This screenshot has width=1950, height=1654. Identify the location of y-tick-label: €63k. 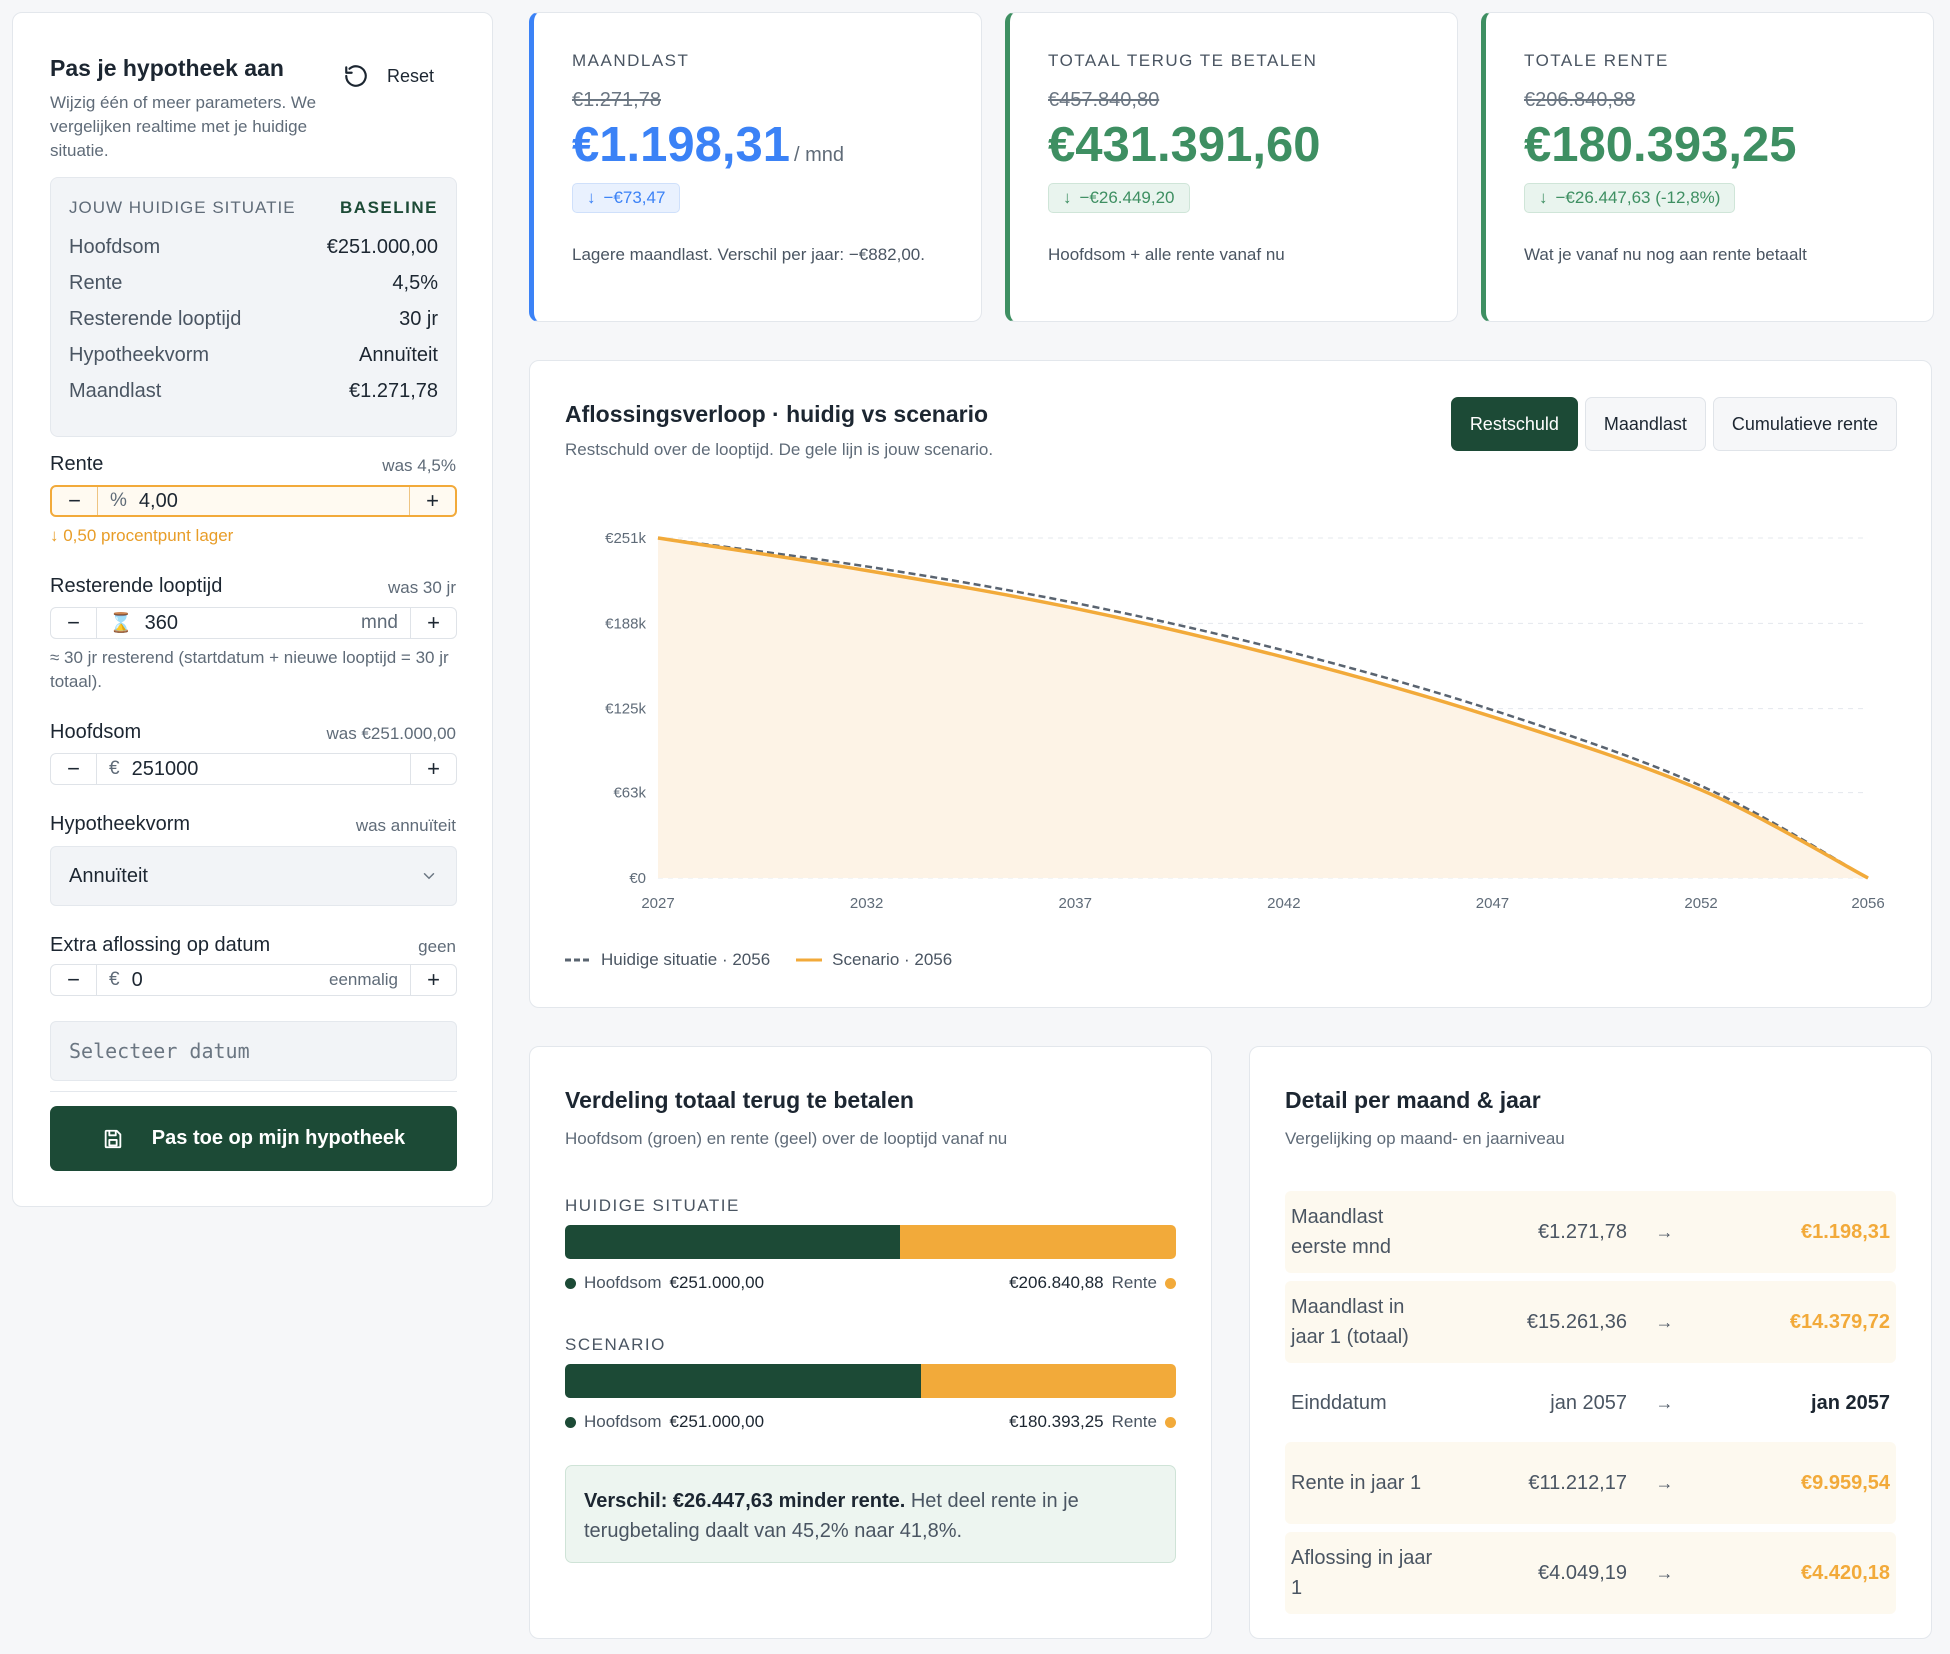
(629, 793).